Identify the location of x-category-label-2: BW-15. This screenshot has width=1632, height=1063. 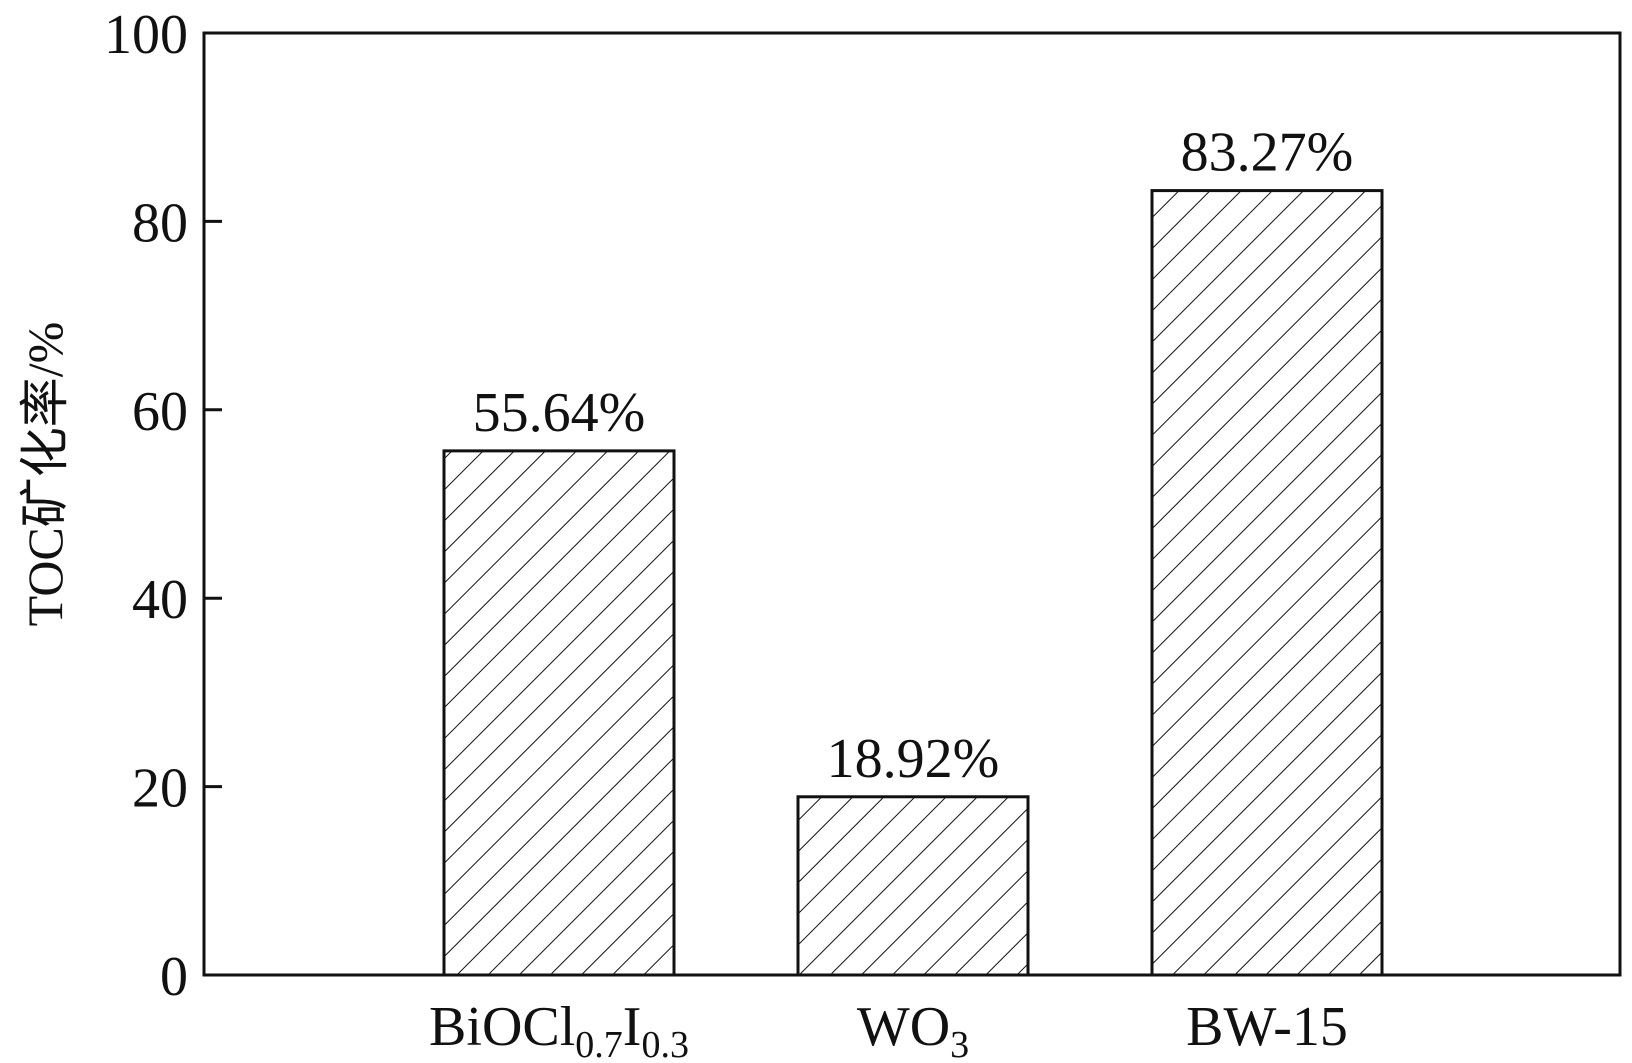
(1267, 1027).